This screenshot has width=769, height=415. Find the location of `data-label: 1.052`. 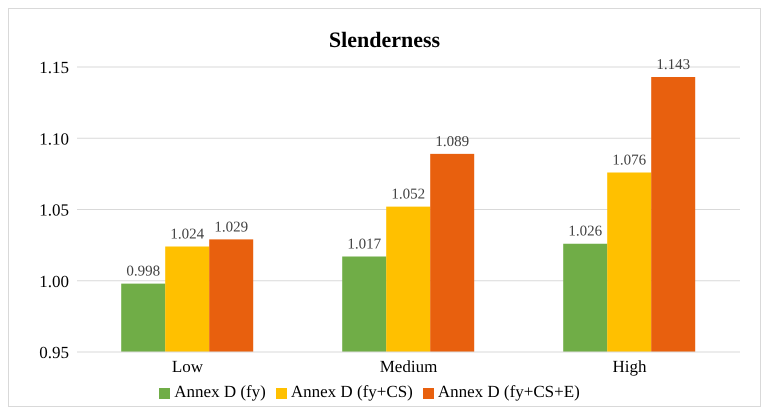

data-label: 1.052 is located at coordinates (408, 194).